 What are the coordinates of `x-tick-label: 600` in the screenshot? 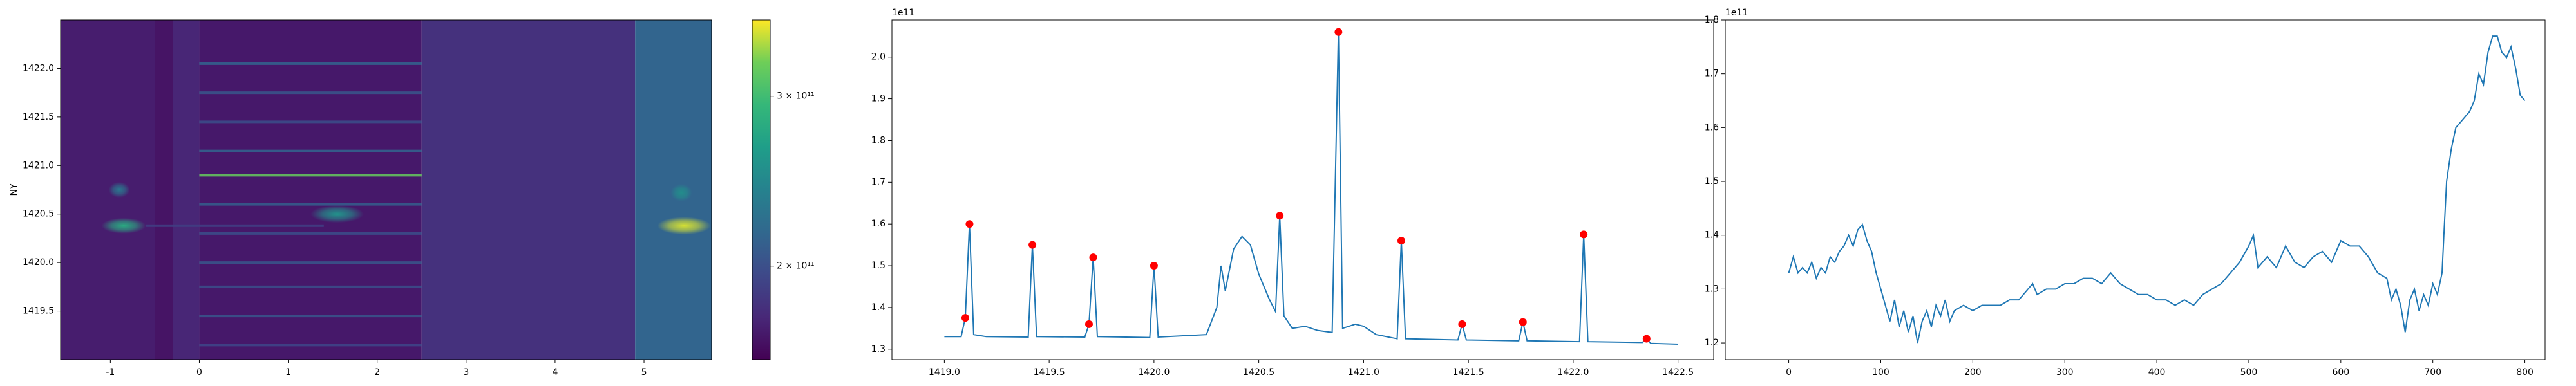 It's located at (2340, 372).